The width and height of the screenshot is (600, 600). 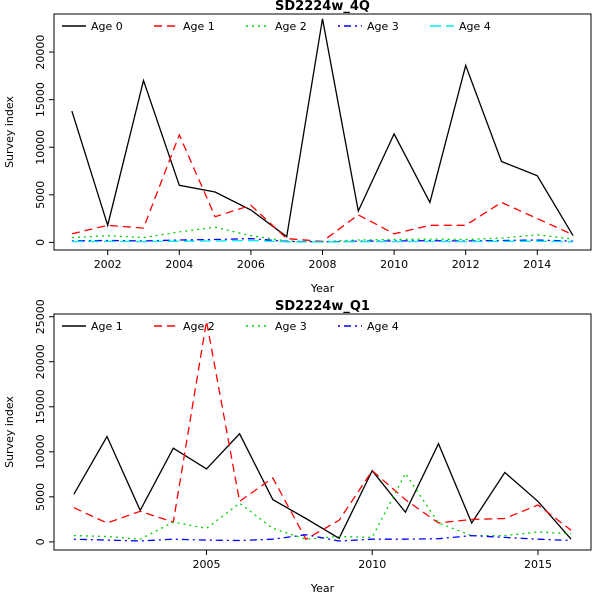 What do you see at coordinates (538, 564) in the screenshot?
I see `x-tick-label: 2015` at bounding box center [538, 564].